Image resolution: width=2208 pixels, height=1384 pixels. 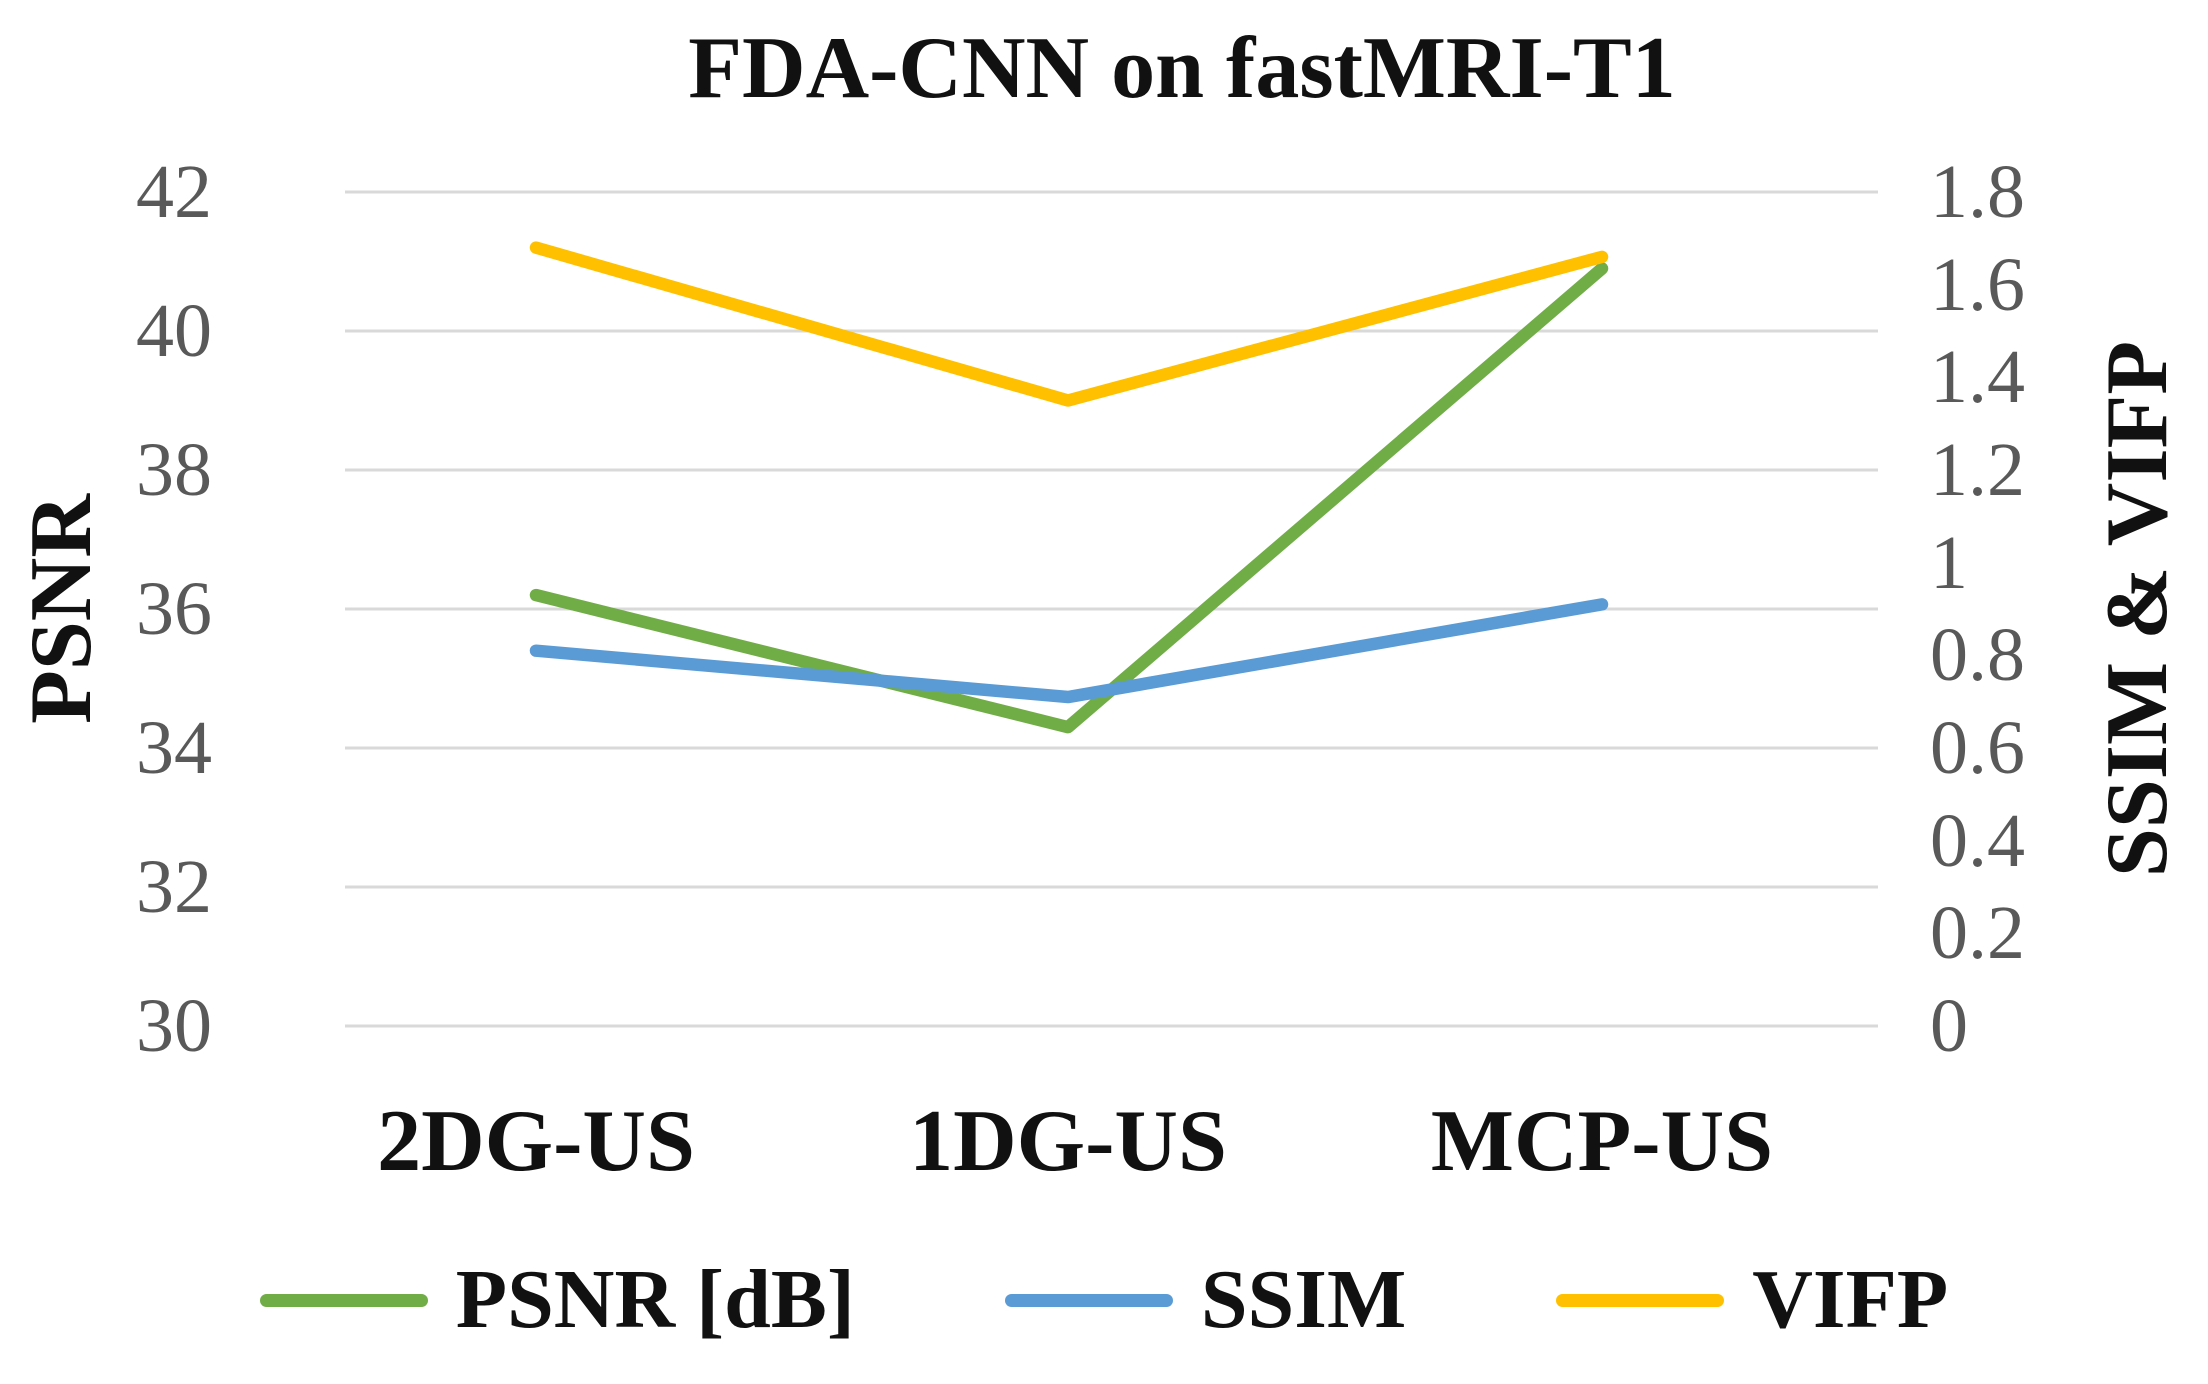 I want to click on vifp-line-swatch-icon, so click(x=1640, y=1300).